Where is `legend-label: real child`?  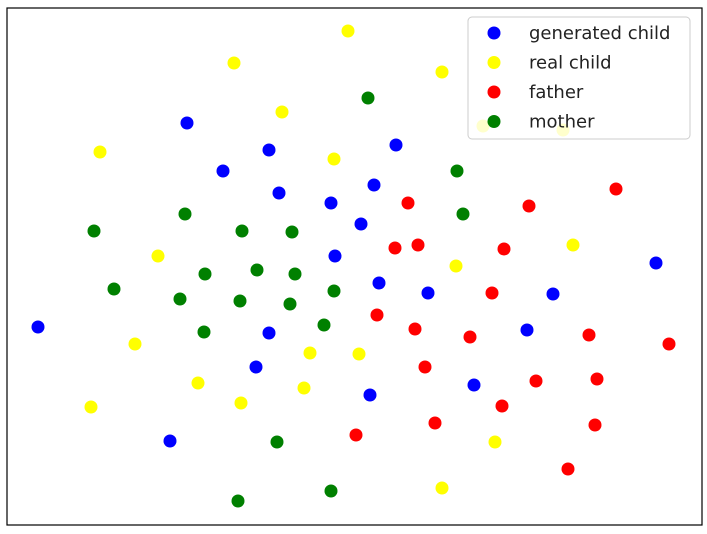 legend-label: real child is located at coordinates (570, 63).